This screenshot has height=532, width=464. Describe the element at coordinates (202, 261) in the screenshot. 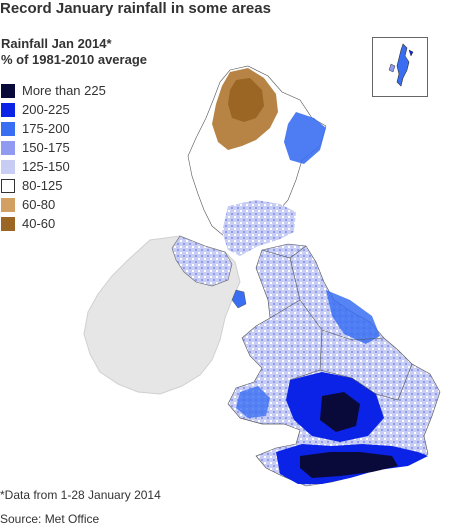

I see `northern-ireland` at that location.